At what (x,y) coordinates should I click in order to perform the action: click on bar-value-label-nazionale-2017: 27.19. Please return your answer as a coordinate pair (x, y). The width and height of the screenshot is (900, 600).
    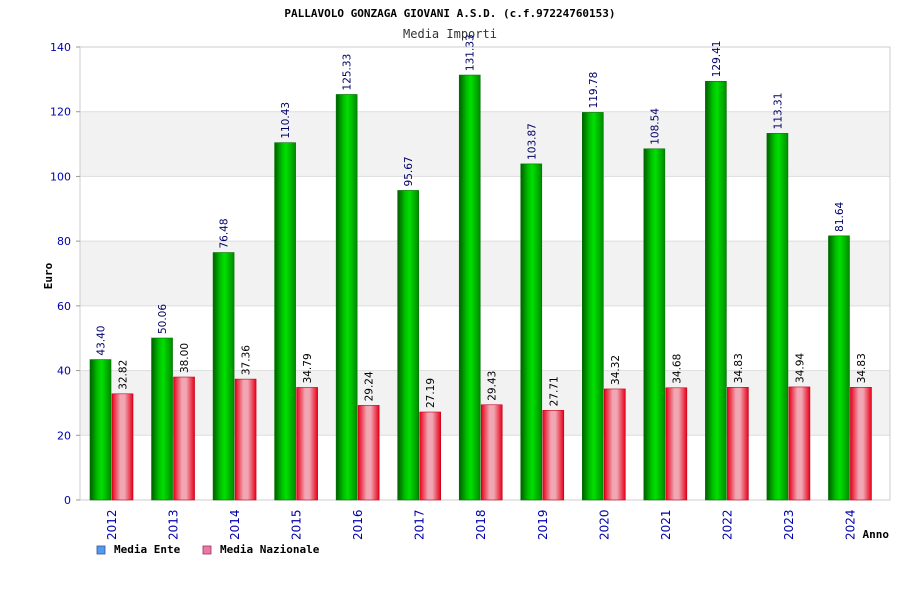
    Looking at the image, I should click on (431, 393).